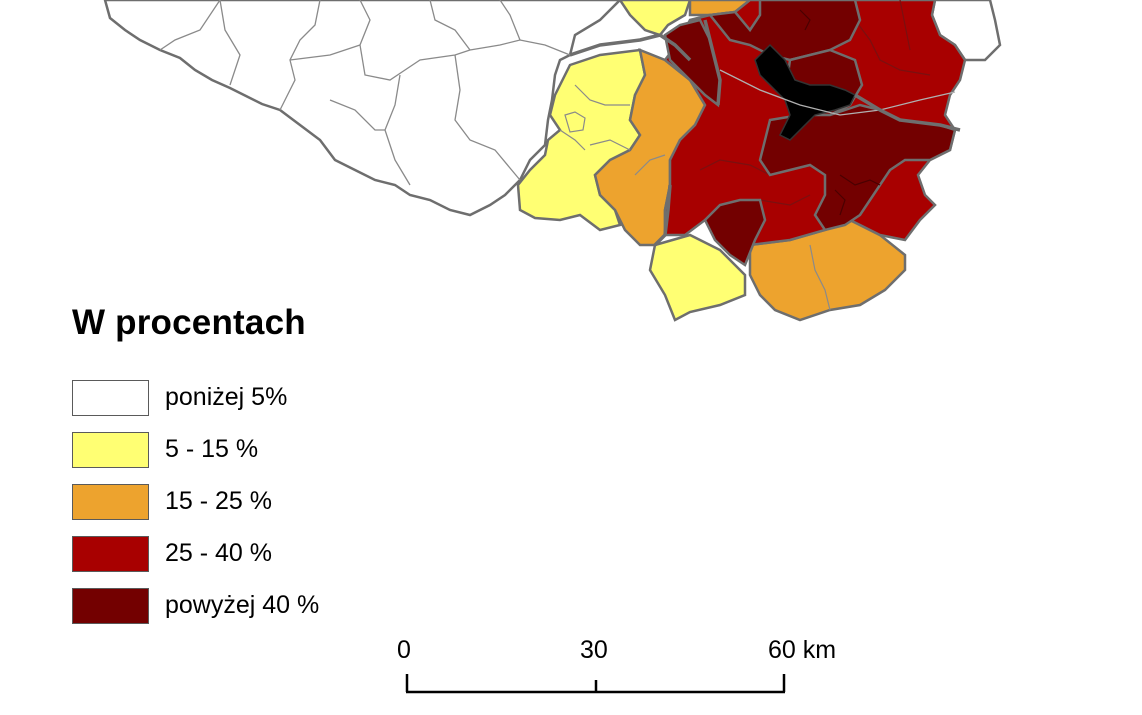 The width and height of the screenshot is (1142, 715). What do you see at coordinates (189, 322) in the screenshot?
I see `legend-title: W procentach` at bounding box center [189, 322].